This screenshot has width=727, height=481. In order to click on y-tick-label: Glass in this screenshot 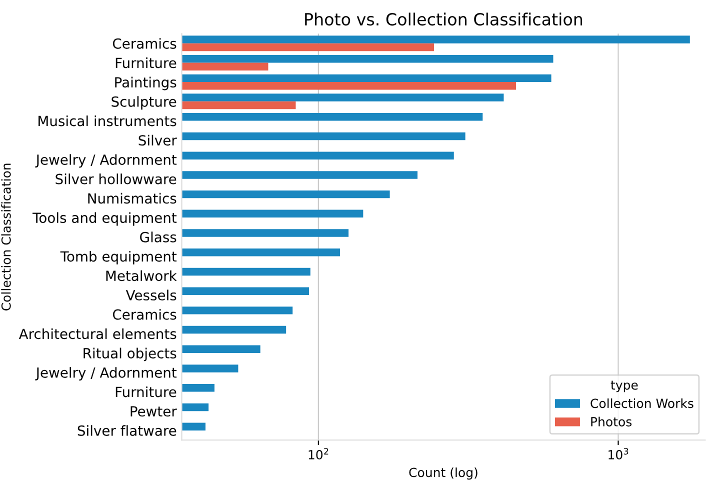, I will do `click(158, 237)`.